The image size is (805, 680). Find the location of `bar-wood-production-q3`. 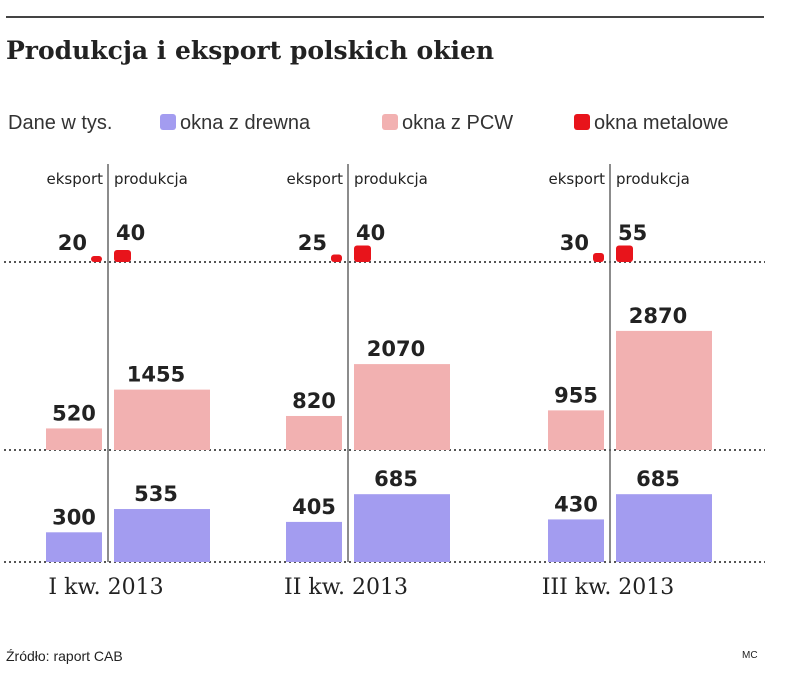

bar-wood-production-q3 is located at coordinates (664, 528).